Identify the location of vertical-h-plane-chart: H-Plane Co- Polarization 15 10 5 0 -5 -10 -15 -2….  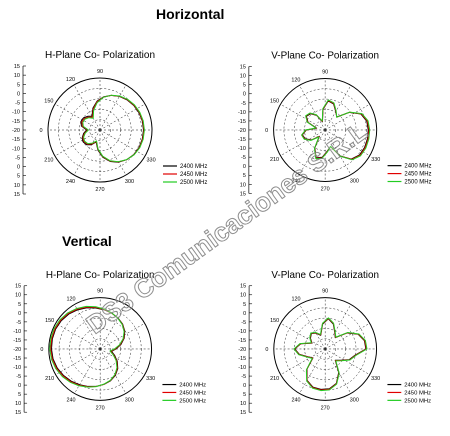
(109, 343).